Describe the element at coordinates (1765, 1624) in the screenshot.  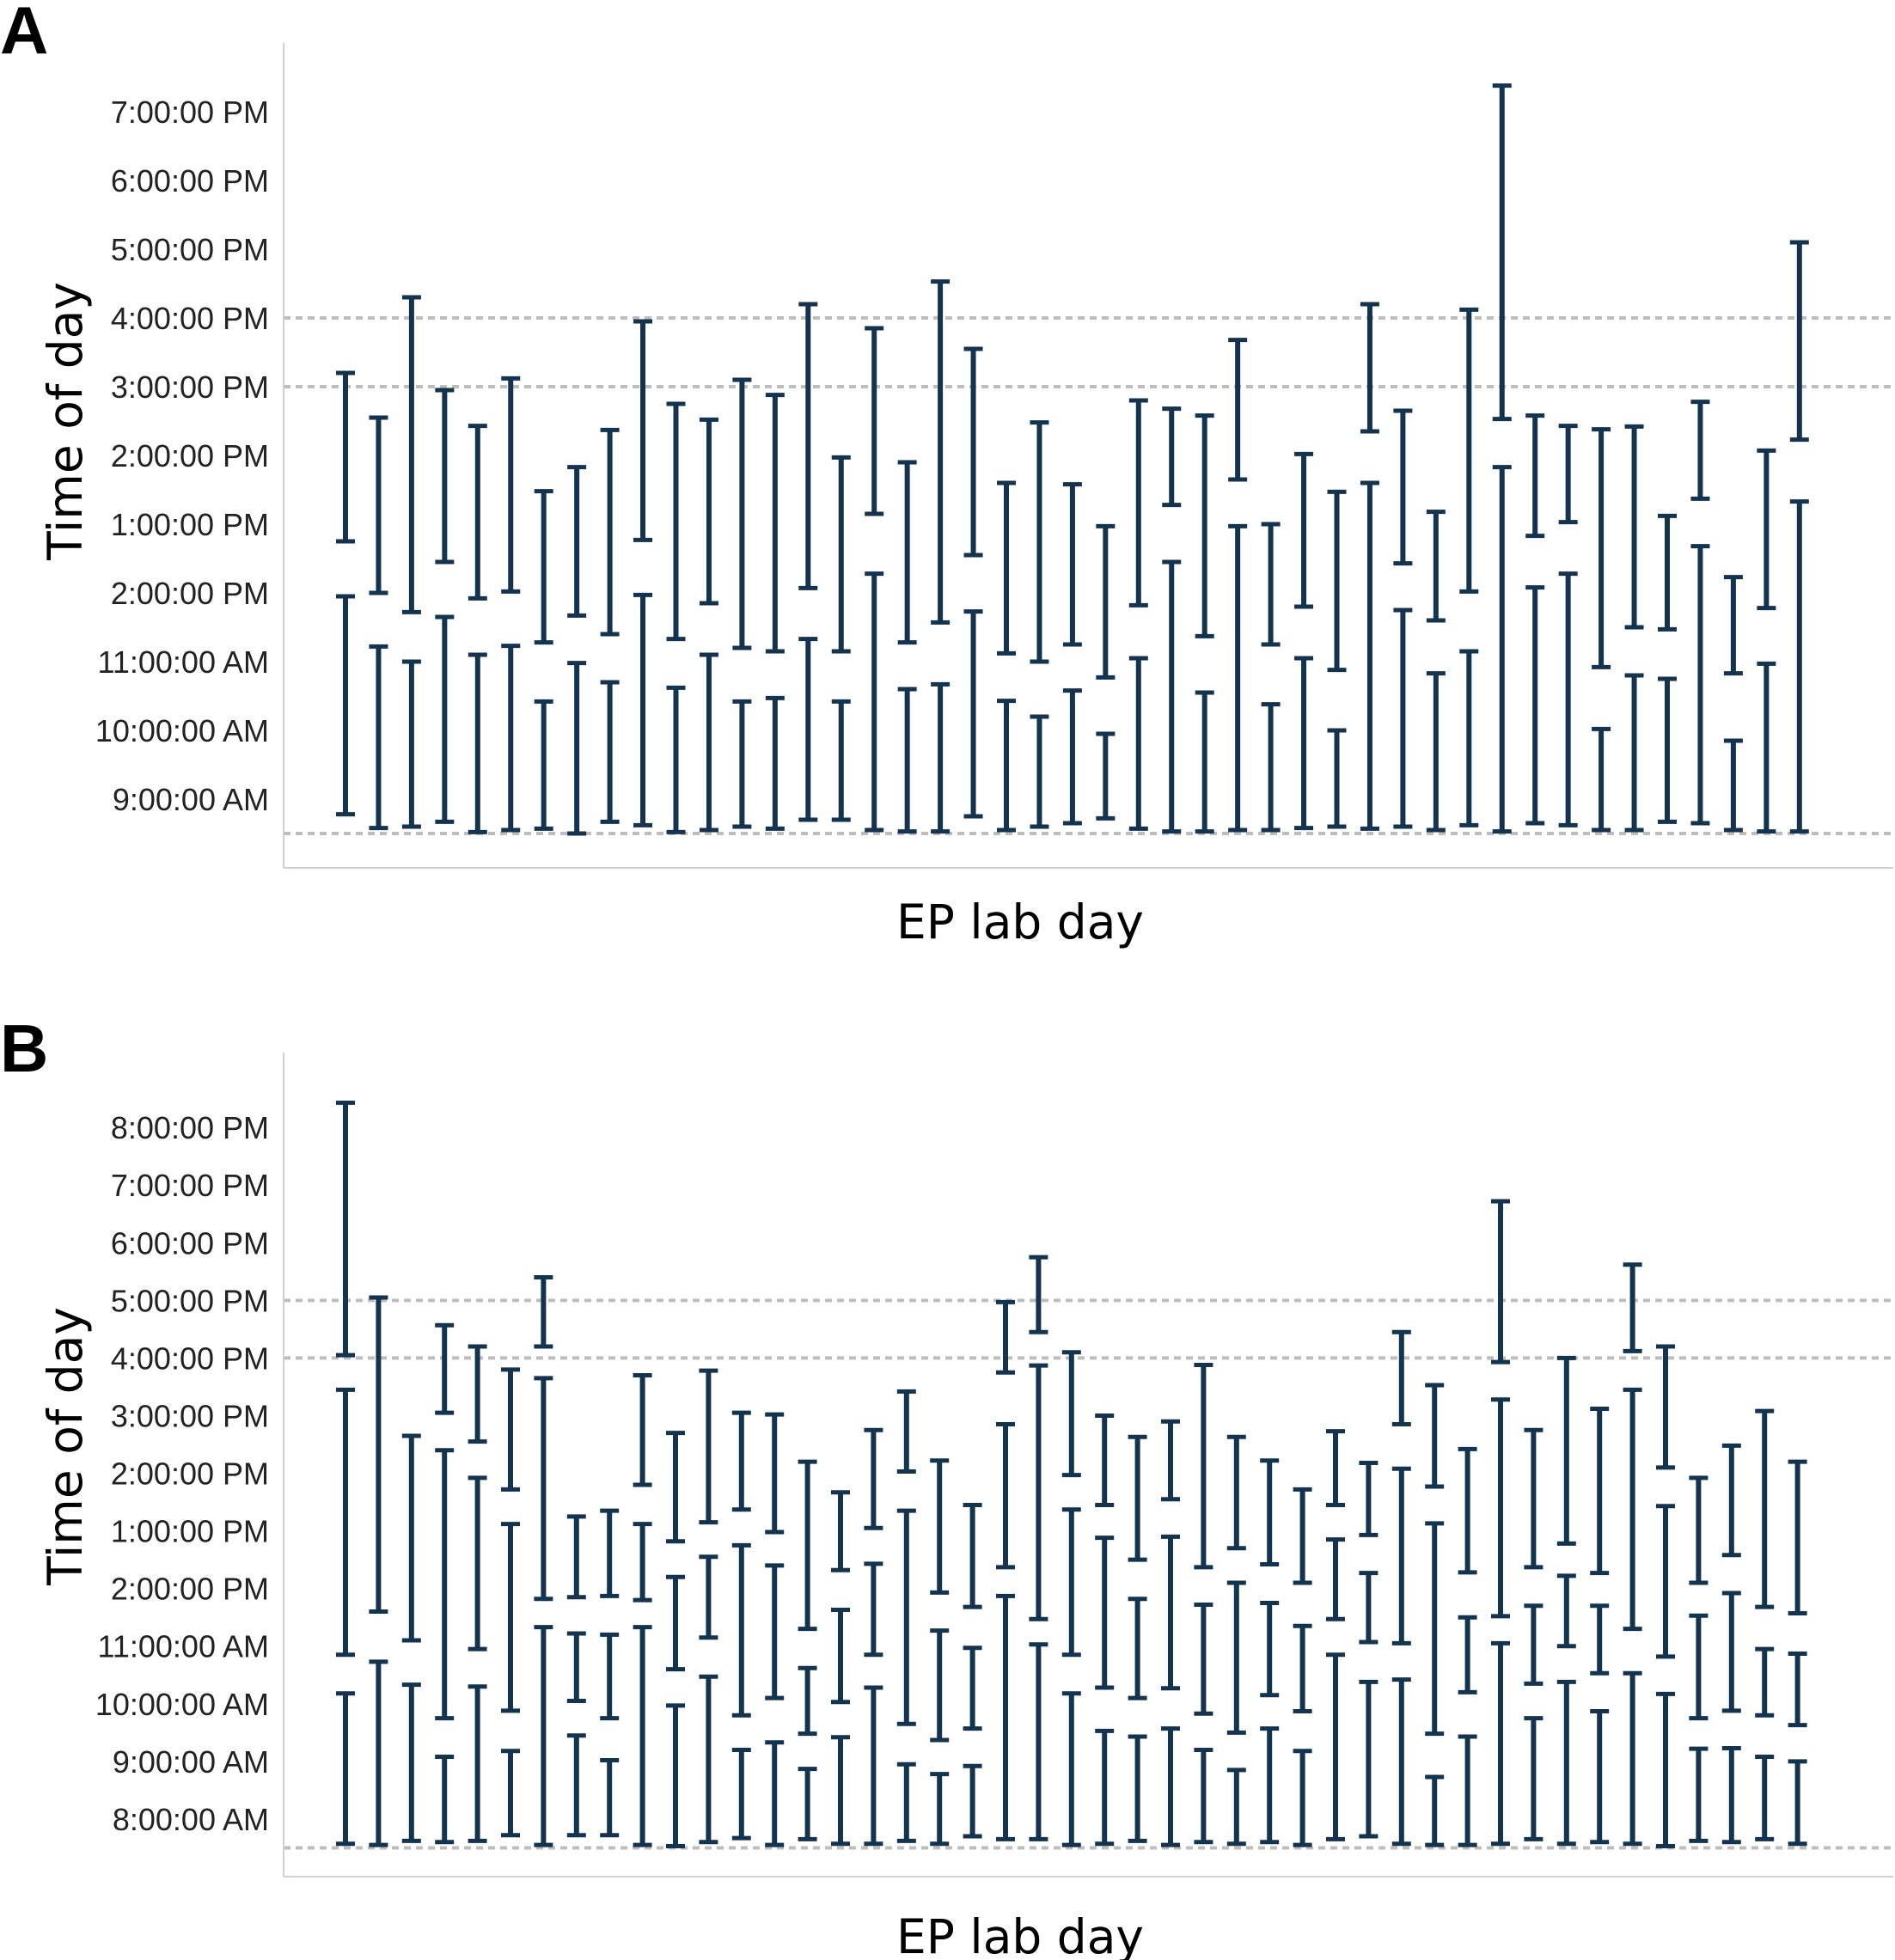
I see `day-44-bars` at that location.